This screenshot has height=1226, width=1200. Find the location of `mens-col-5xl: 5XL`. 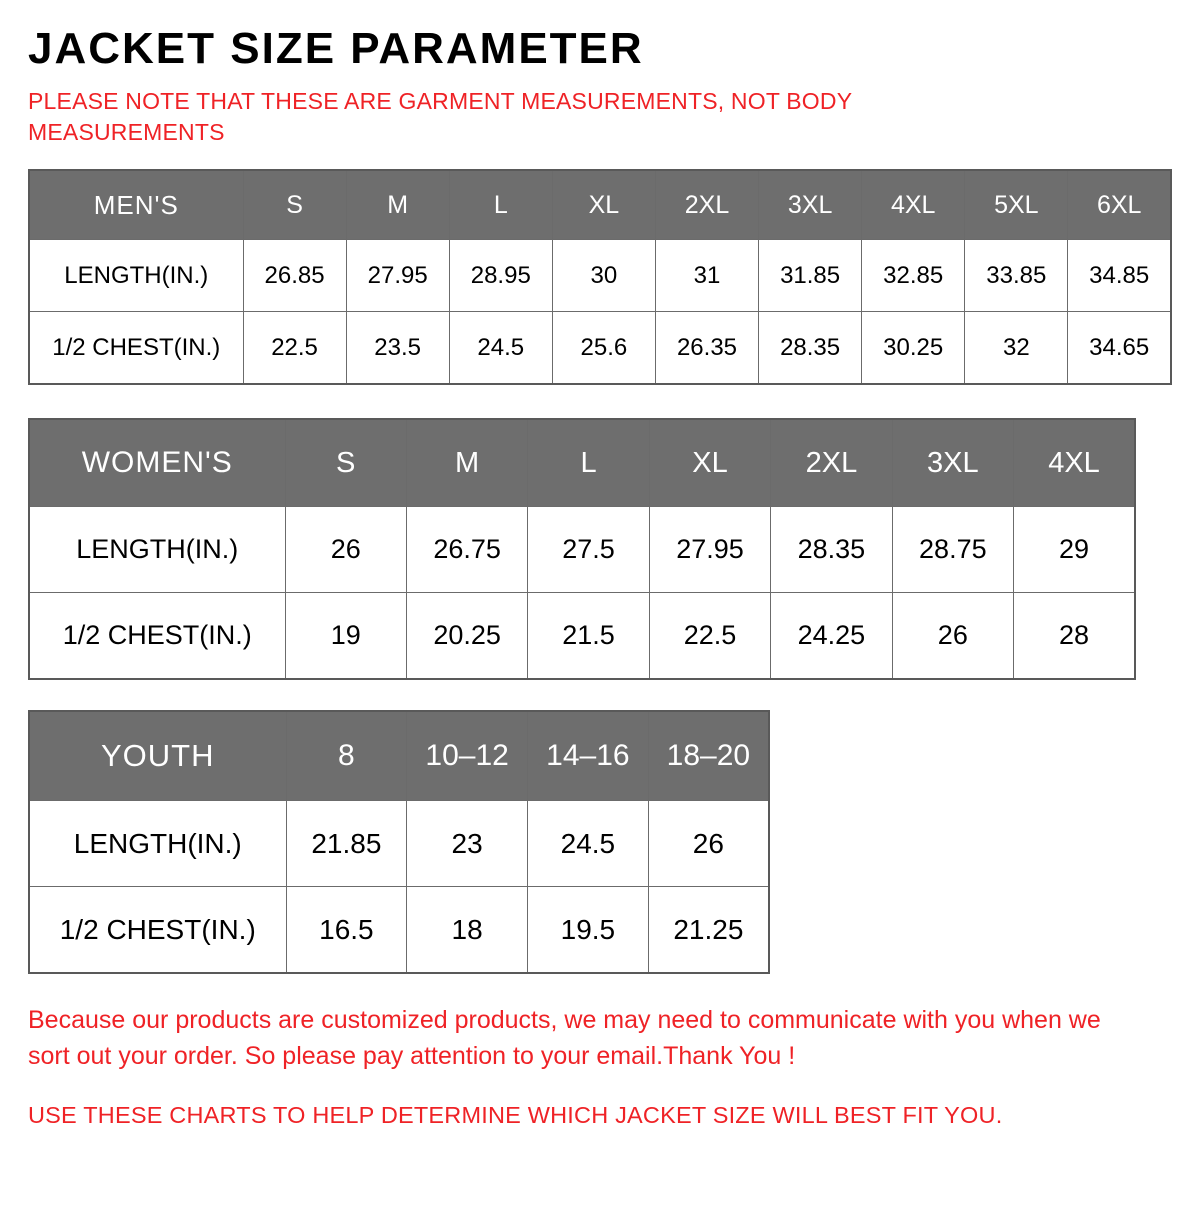

mens-col-5xl: 5XL is located at coordinates (1016, 205).